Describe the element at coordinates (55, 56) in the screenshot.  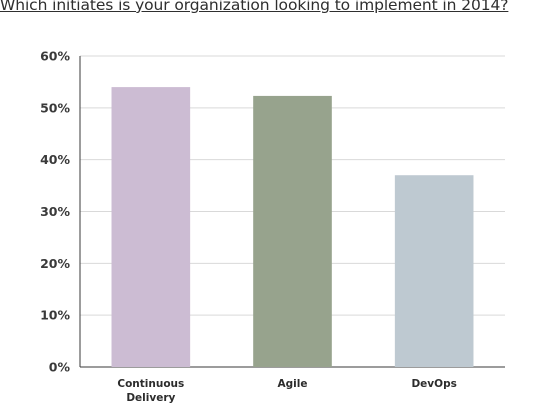
I see `y-tick-label: 60%` at that location.